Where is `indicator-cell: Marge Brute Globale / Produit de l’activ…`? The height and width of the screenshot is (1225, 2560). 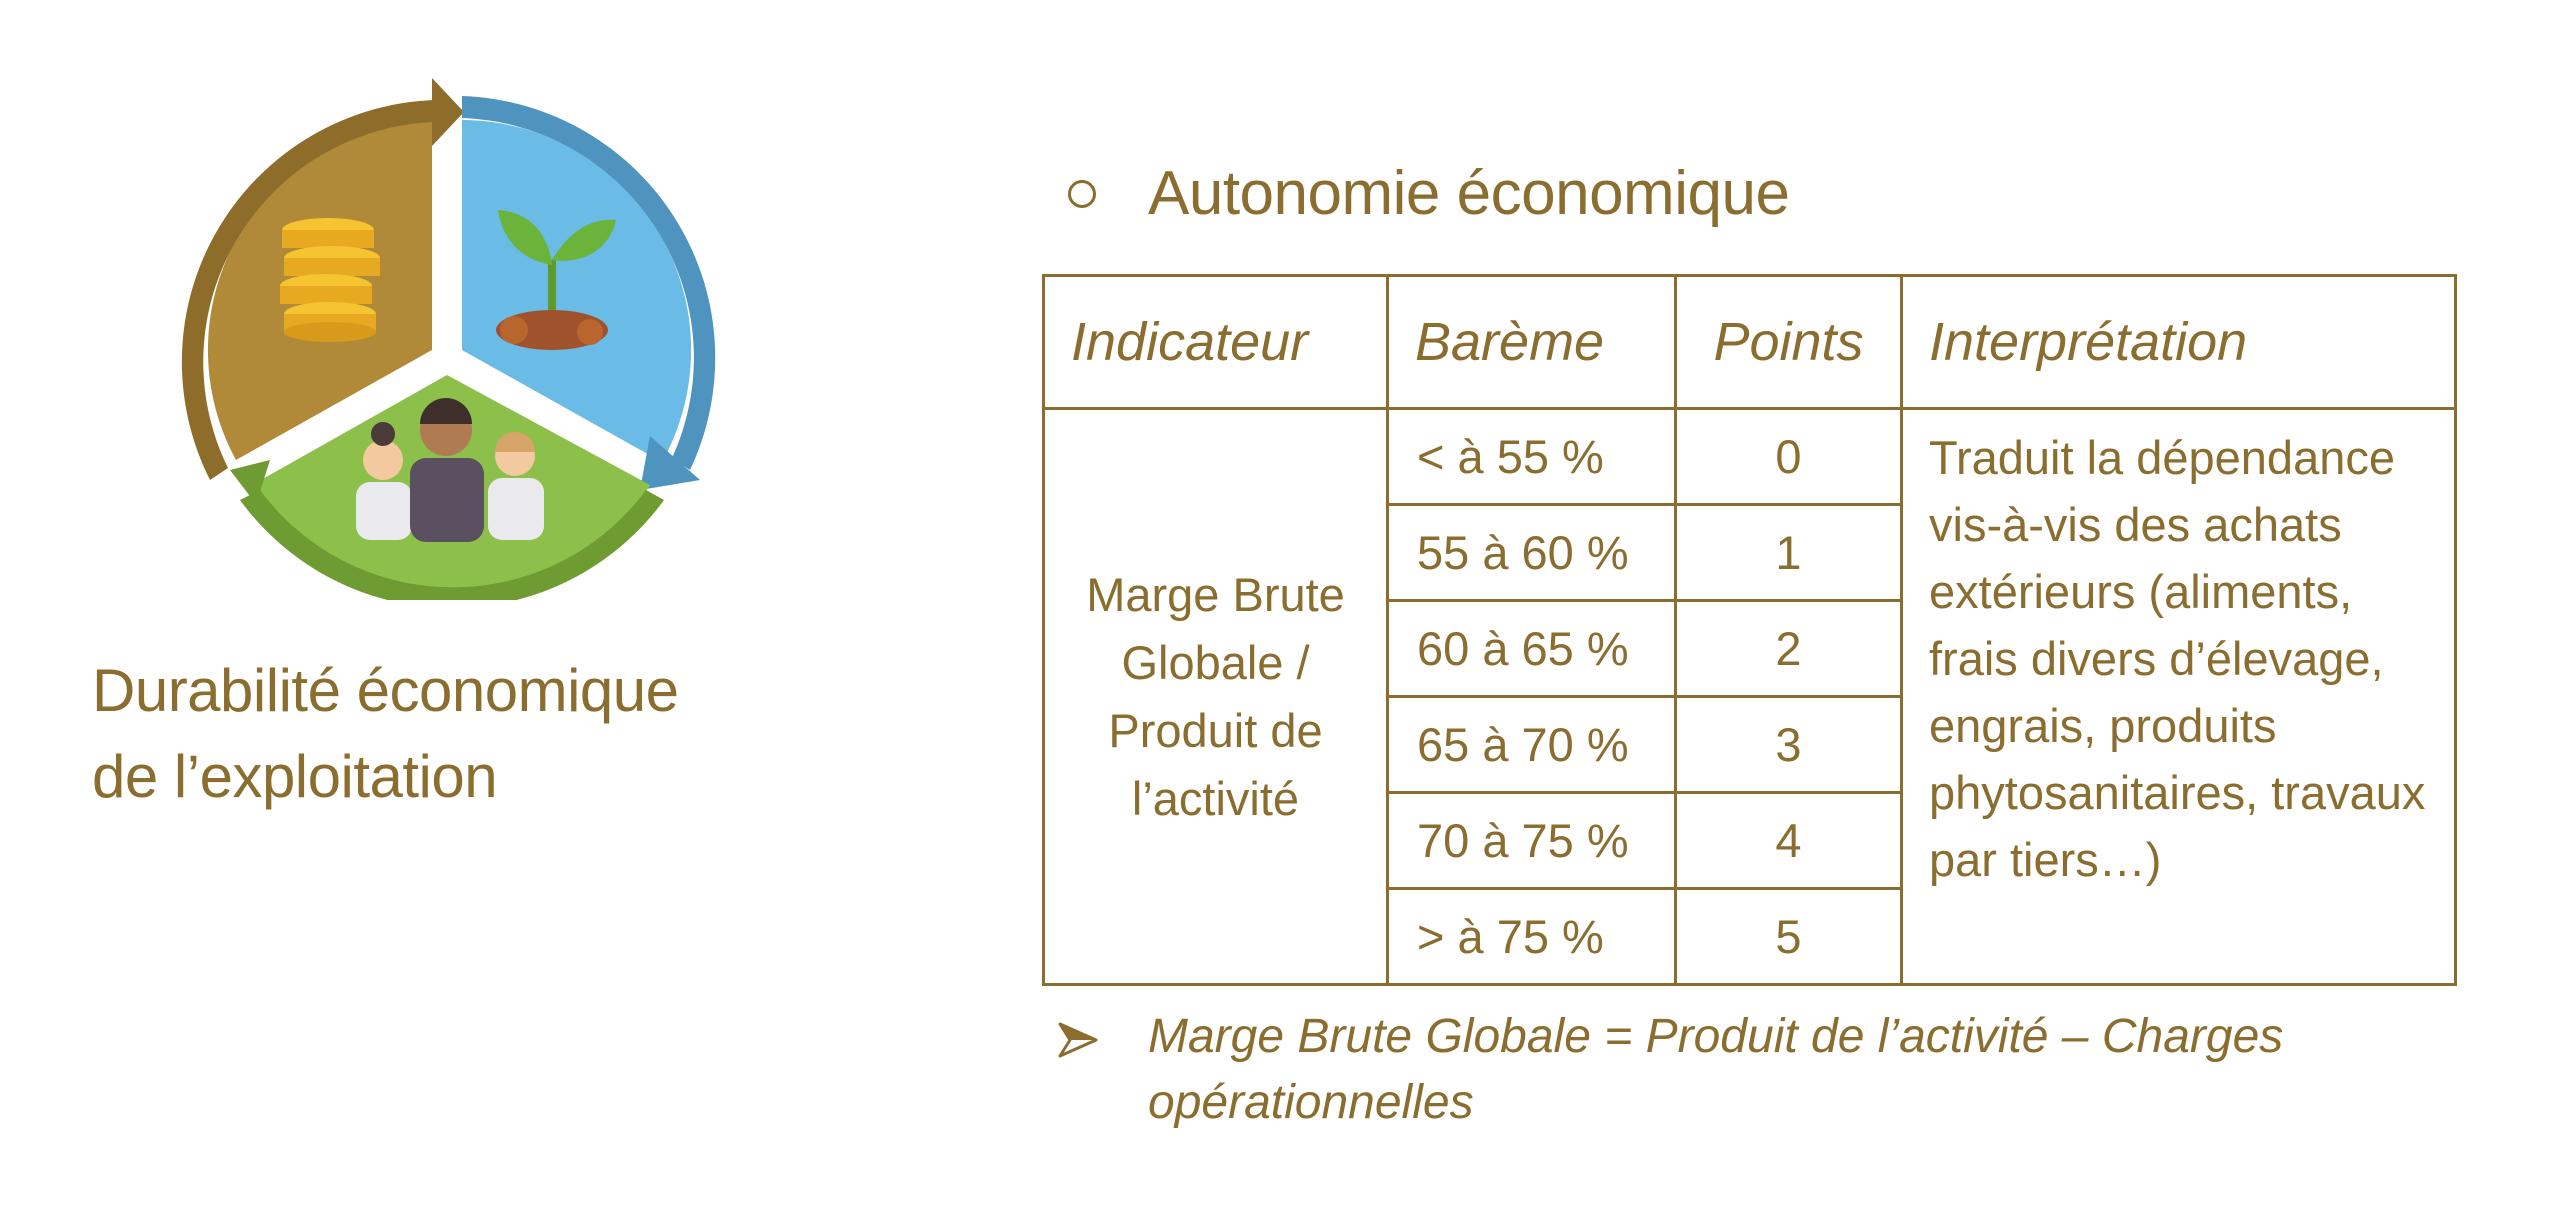 indicator-cell: Marge Brute Globale / Produit de l’activ… is located at coordinates (1215, 696).